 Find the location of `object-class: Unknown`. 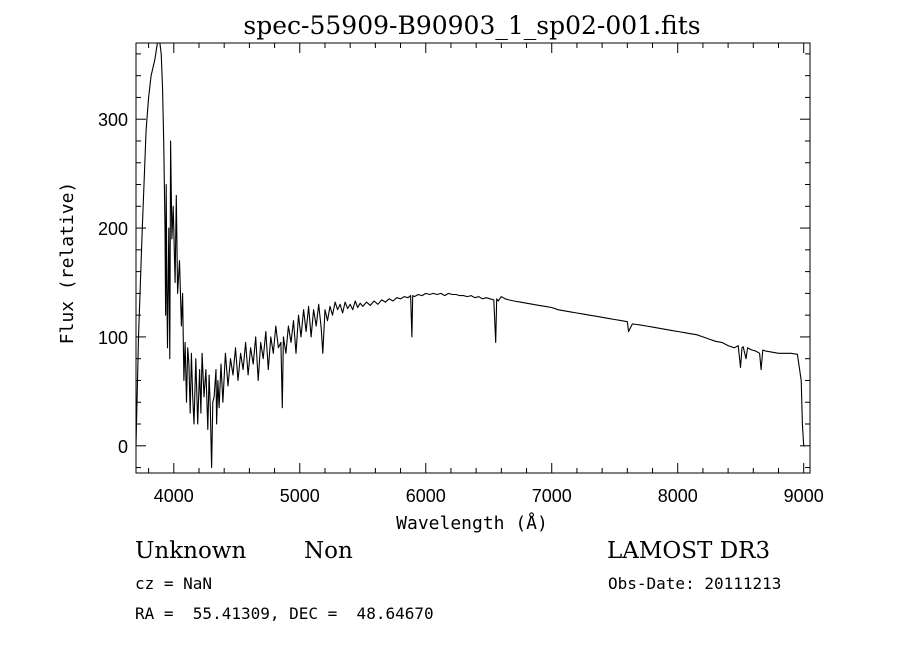

object-class: Unknown is located at coordinates (191, 551).